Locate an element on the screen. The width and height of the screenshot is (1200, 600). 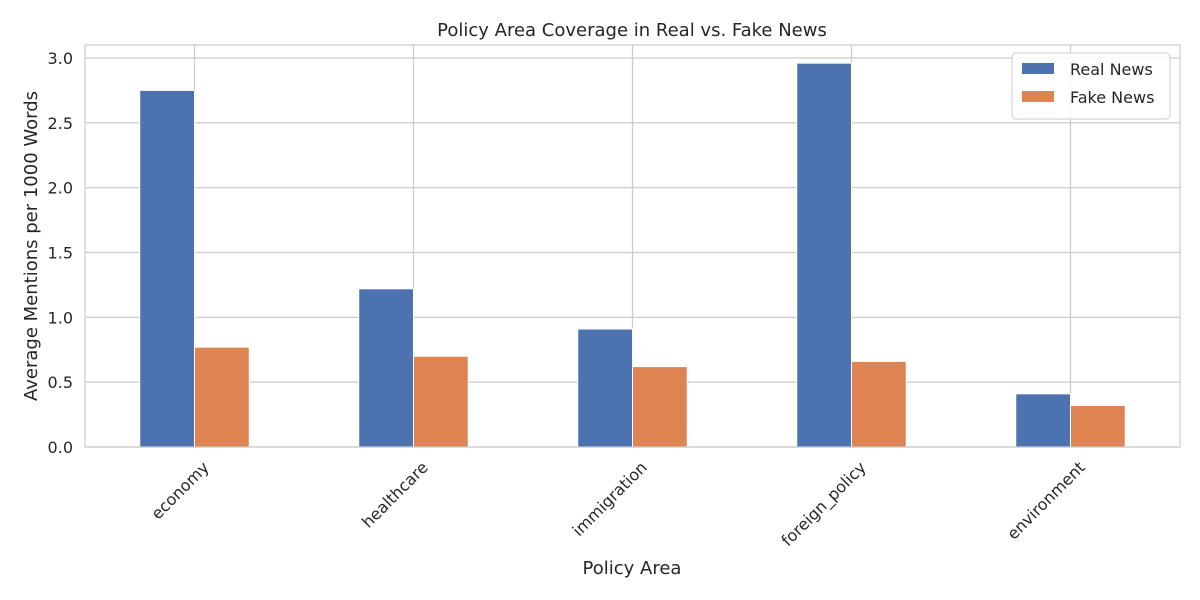
bar-fake-news-immigration is located at coordinates (660, 407).